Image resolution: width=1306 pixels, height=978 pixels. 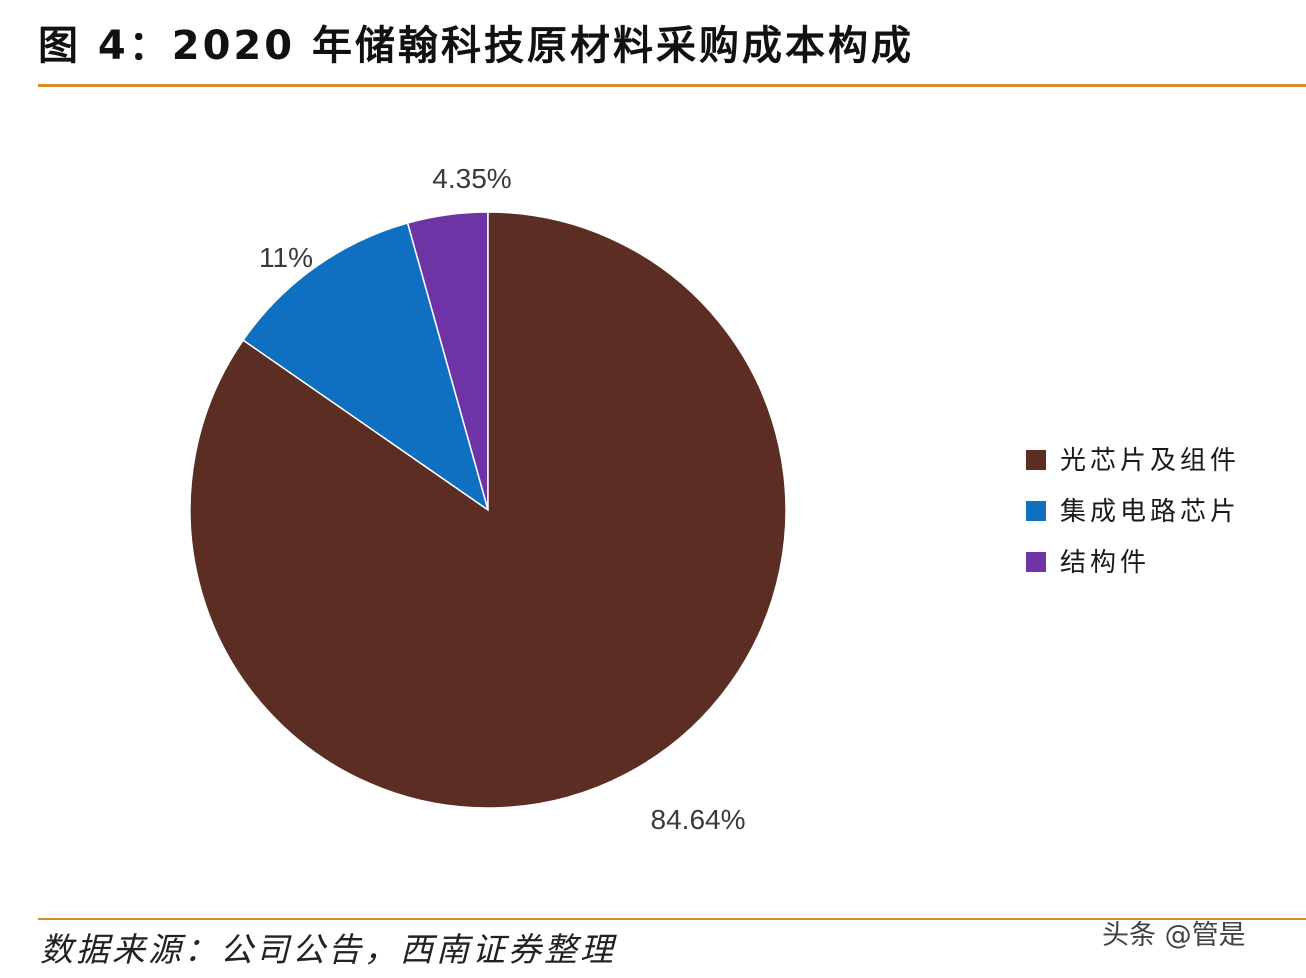 I want to click on legend-label-2: 集成电路芯片, so click(x=1150, y=512).